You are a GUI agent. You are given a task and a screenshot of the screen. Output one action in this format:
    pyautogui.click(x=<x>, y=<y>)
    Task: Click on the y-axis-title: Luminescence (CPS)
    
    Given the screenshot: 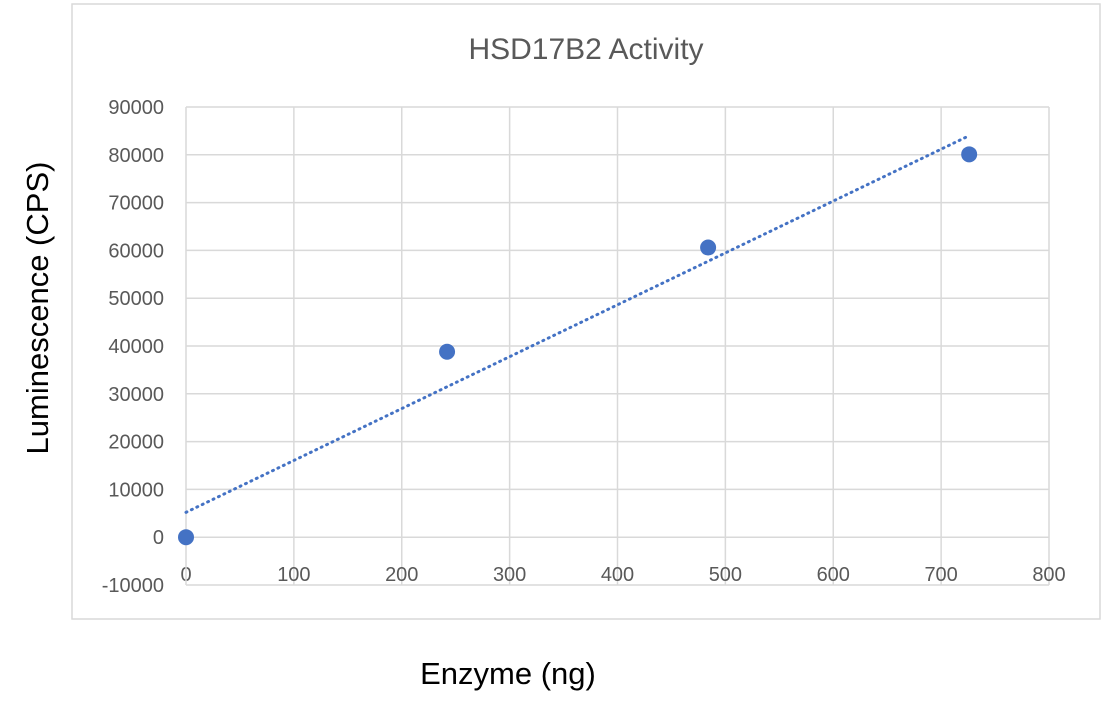 What is the action you would take?
    pyautogui.click(x=37, y=308)
    